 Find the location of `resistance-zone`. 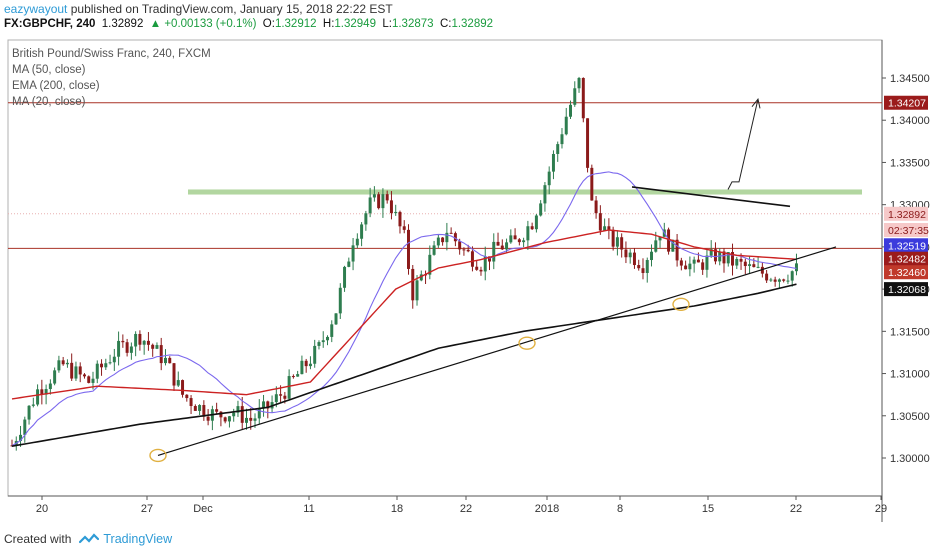

resistance-zone is located at coordinates (525, 192).